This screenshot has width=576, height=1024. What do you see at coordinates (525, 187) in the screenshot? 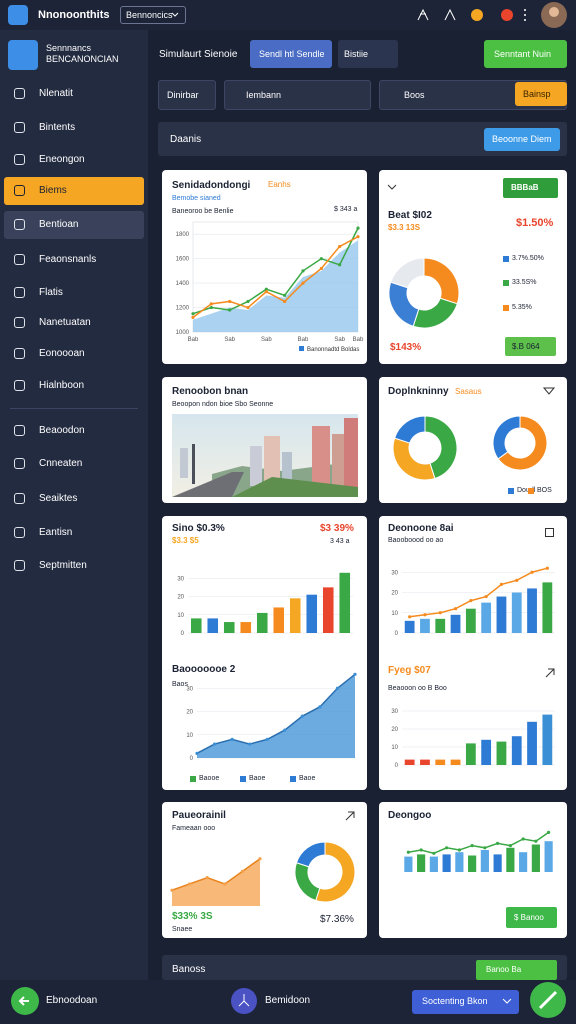
I see `button-label: BBBaB` at bounding box center [525, 187].